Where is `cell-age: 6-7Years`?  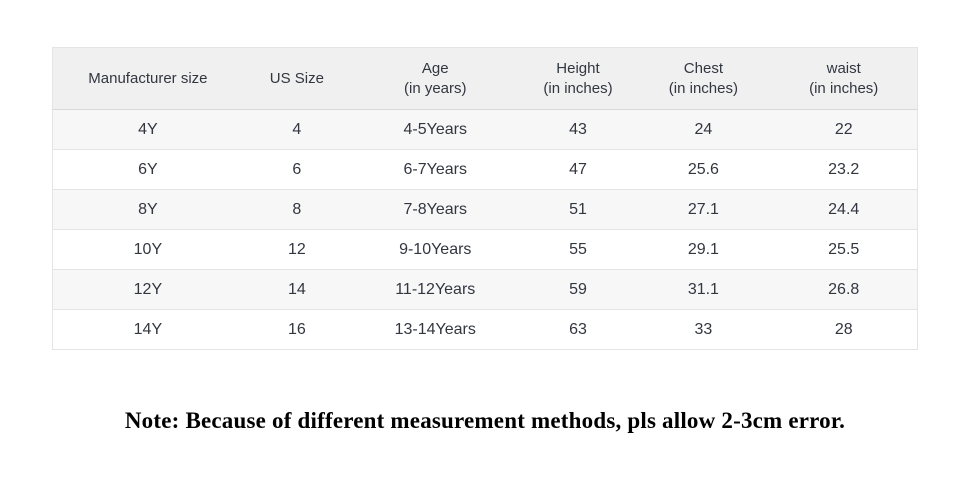 cell-age: 6-7Years is located at coordinates (435, 169).